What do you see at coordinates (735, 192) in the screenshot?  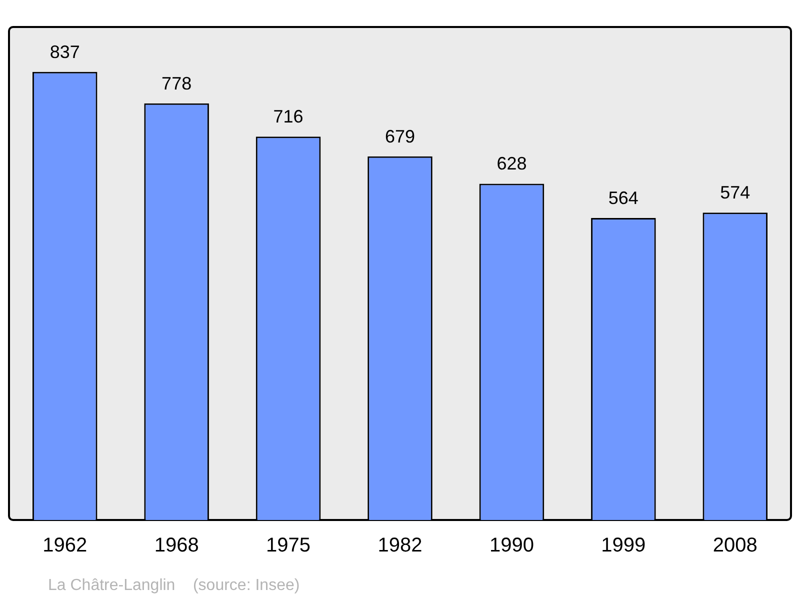 I see `data-label: 574` at bounding box center [735, 192].